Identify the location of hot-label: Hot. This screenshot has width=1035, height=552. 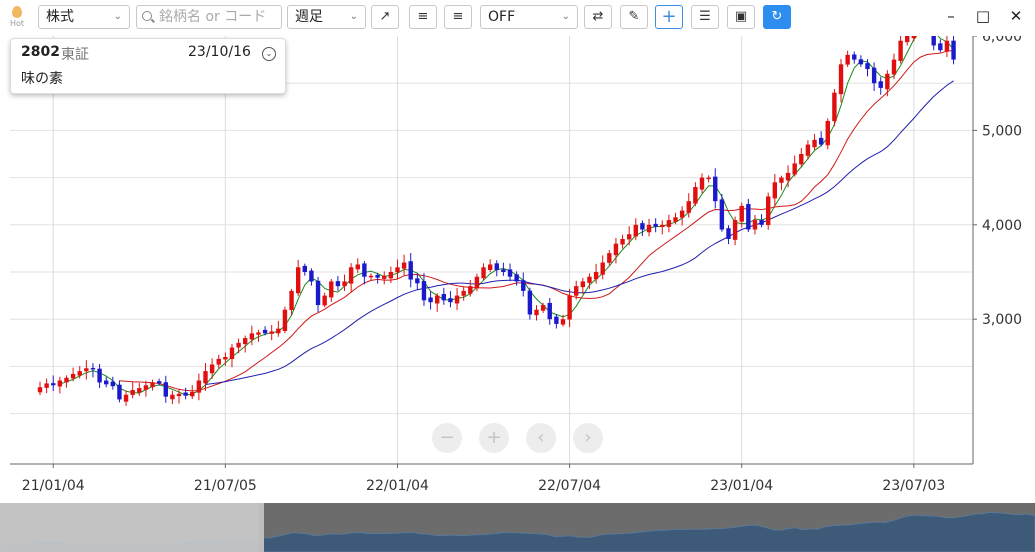
(17, 23).